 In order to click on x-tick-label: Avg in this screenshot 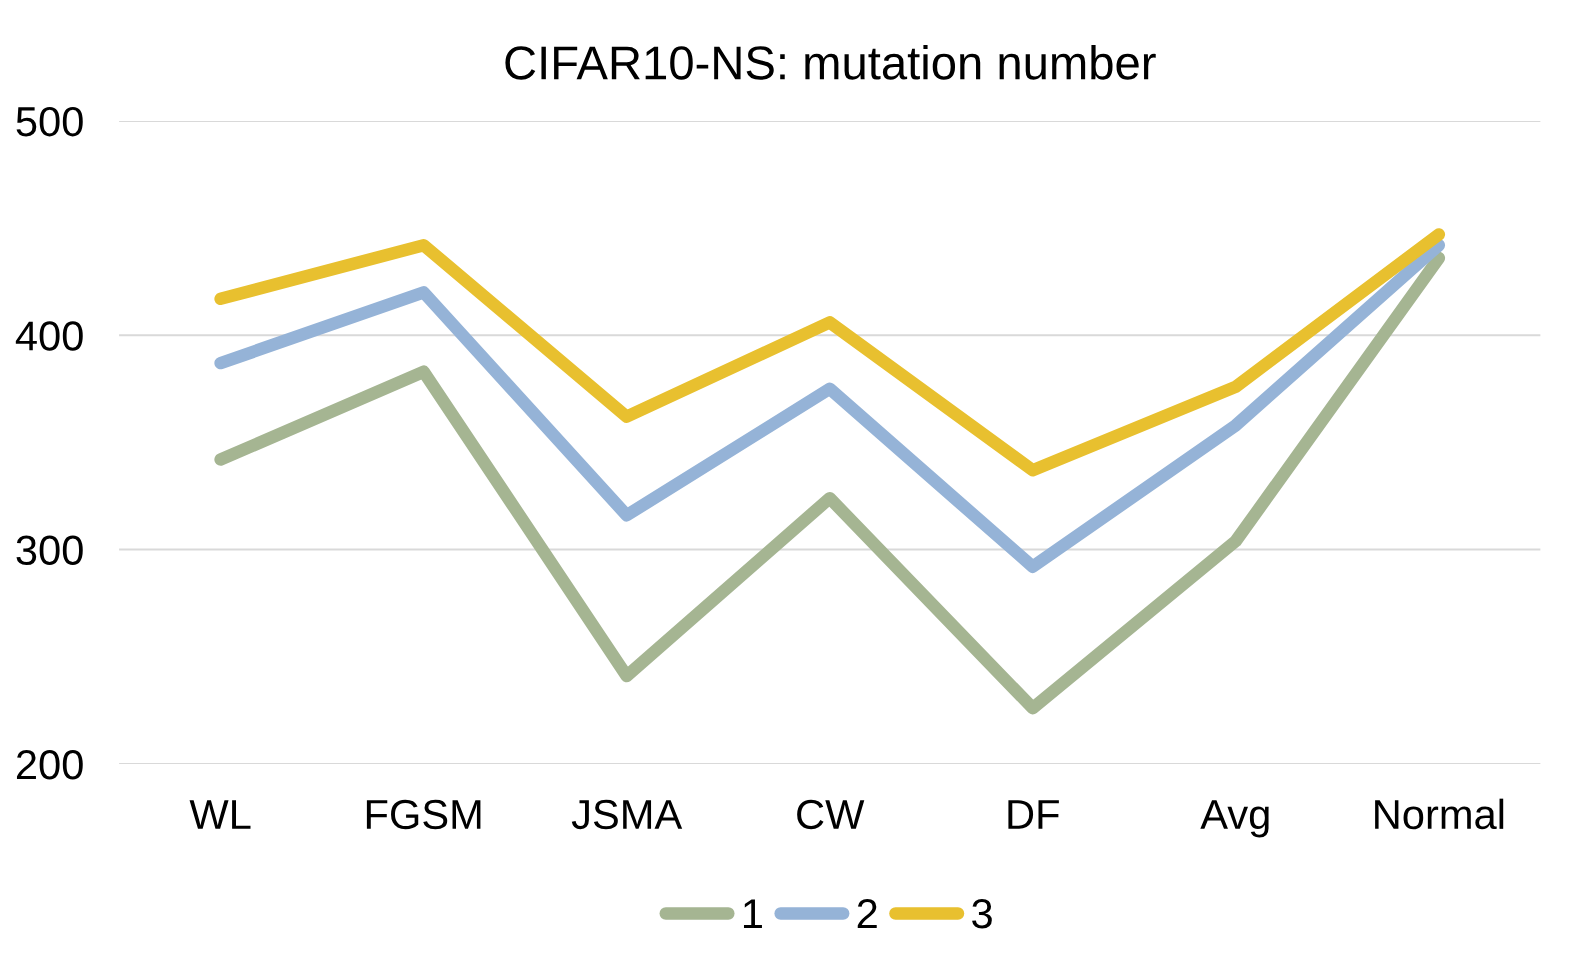, I will do `click(1234, 819)`.